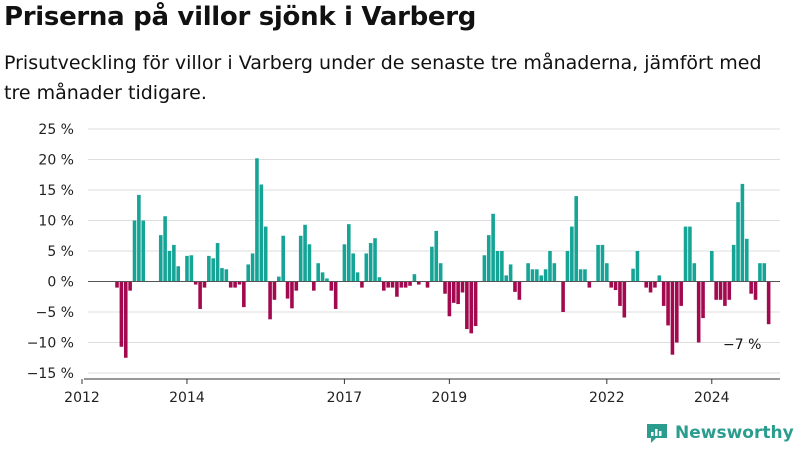  What do you see at coordinates (719, 433) in the screenshot?
I see `brand-logo: Newsworthy` at bounding box center [719, 433].